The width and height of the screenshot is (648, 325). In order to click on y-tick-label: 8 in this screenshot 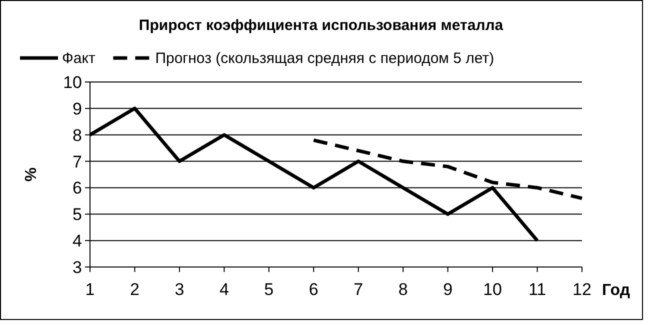, I will do `click(77, 135)`.